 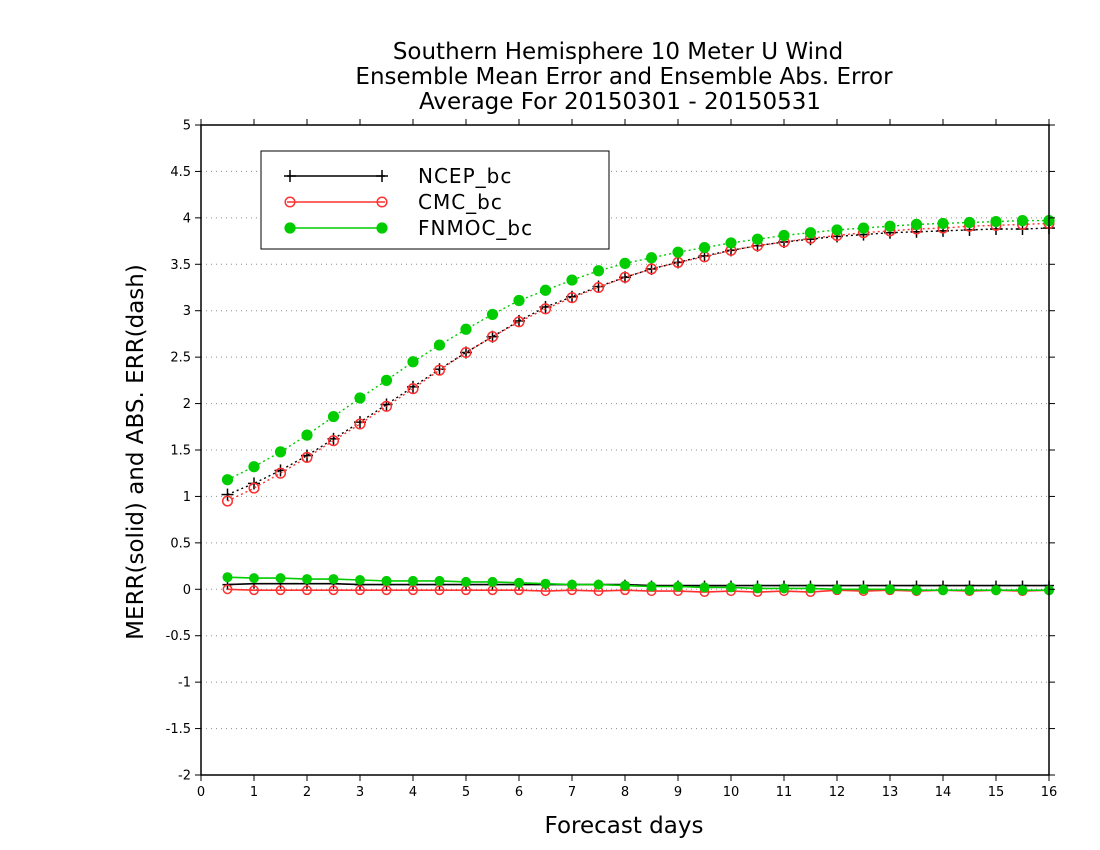 I want to click on y-tick-label-1: -1.5, so click(x=178, y=729).